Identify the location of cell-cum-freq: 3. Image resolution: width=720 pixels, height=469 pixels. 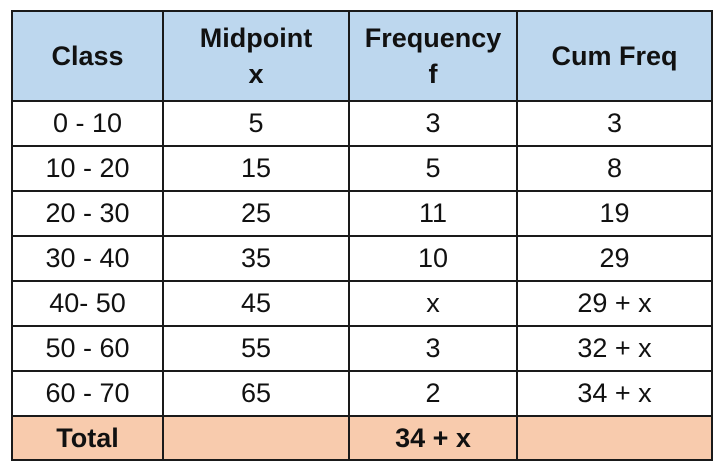
(614, 123).